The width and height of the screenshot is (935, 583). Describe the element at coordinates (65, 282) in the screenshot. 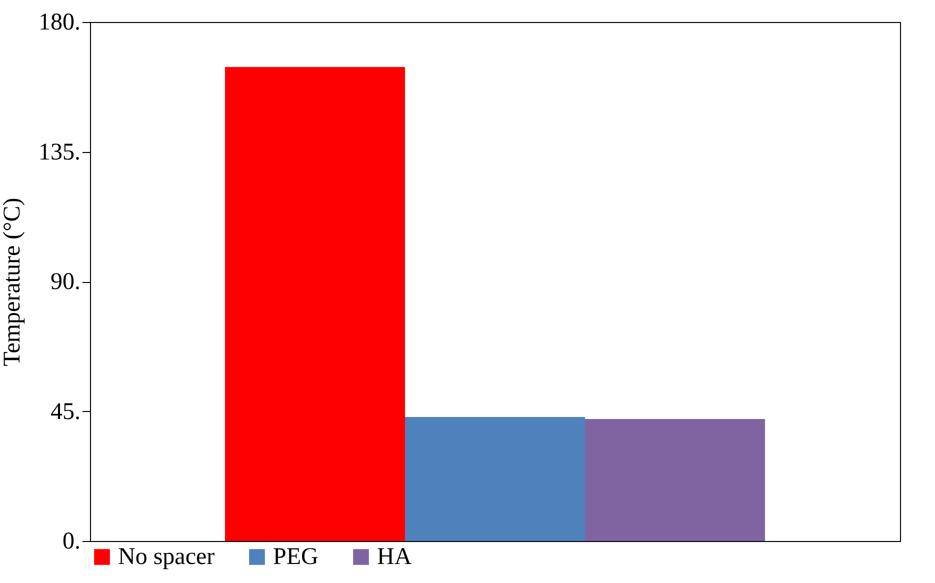

I see `y-tick-label: 90.` at that location.